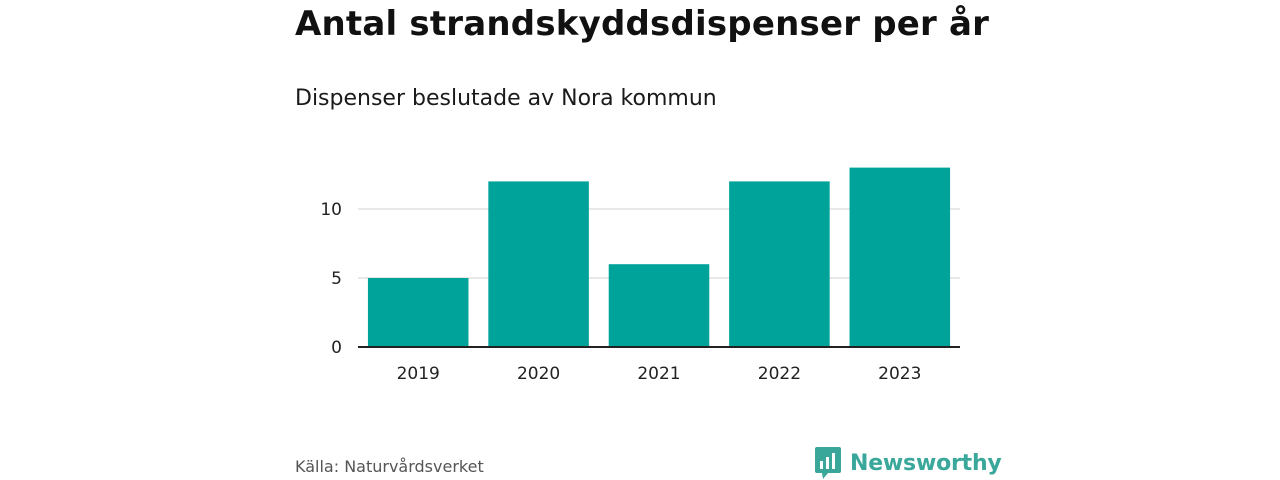 This screenshot has height=480, width=1280. I want to click on newsworthy-logo-icon, so click(828, 463).